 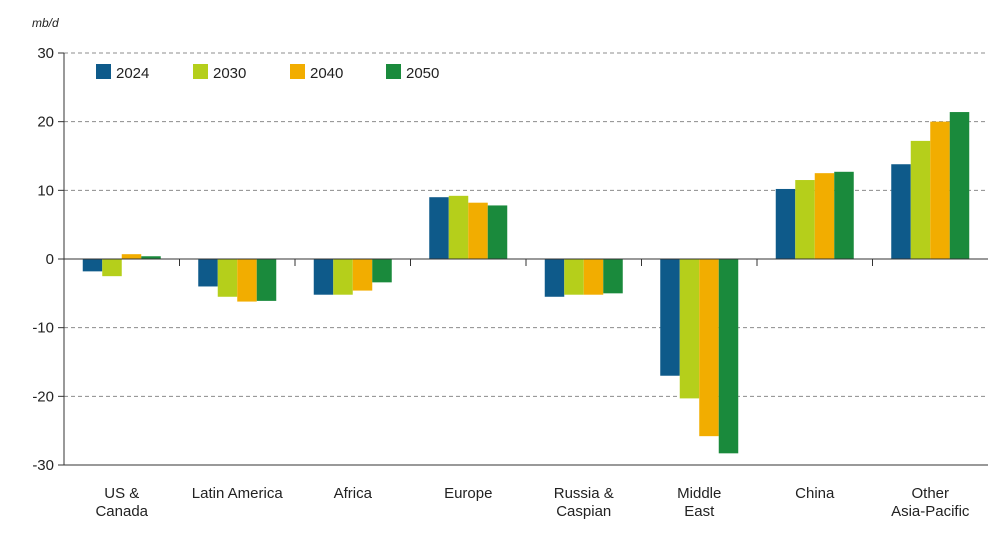 I want to click on legend-swatch-2030, so click(x=200, y=71).